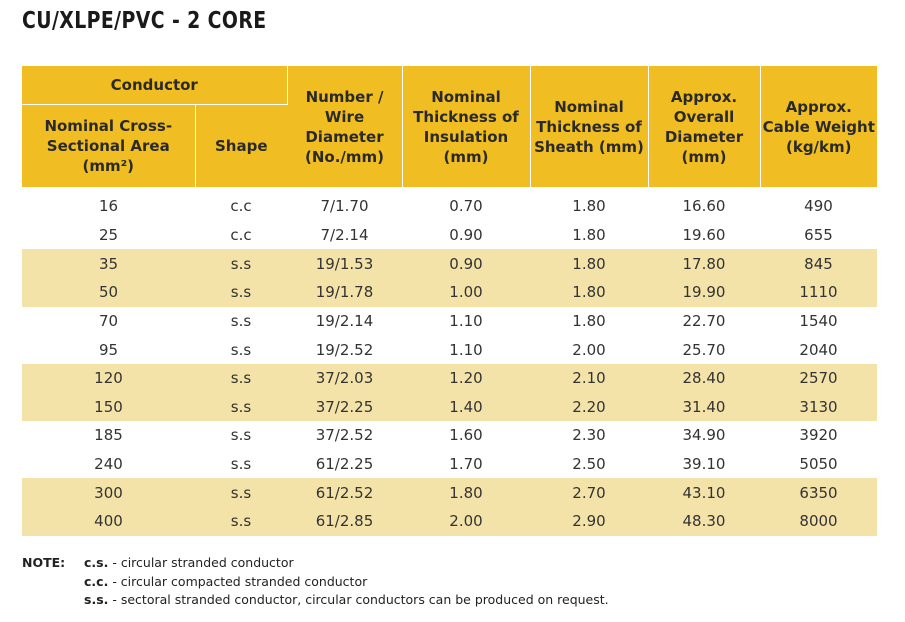 This screenshot has height=622, width=905. I want to click on cell-area: 50, so click(108, 292).